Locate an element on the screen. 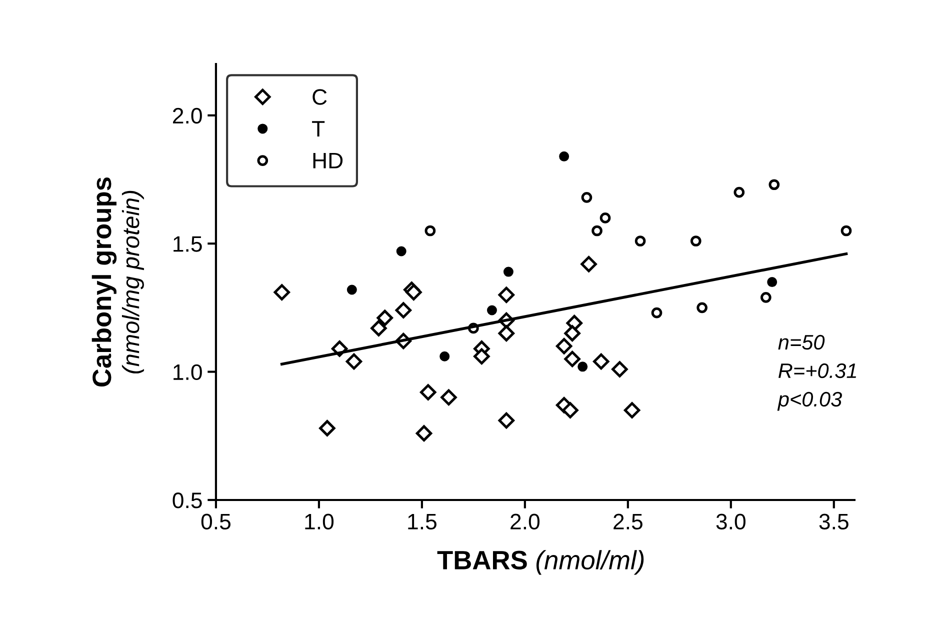 This screenshot has width=939, height=641. annotation: n=50 R=+0.31 p<0.03 is located at coordinates (816, 372).